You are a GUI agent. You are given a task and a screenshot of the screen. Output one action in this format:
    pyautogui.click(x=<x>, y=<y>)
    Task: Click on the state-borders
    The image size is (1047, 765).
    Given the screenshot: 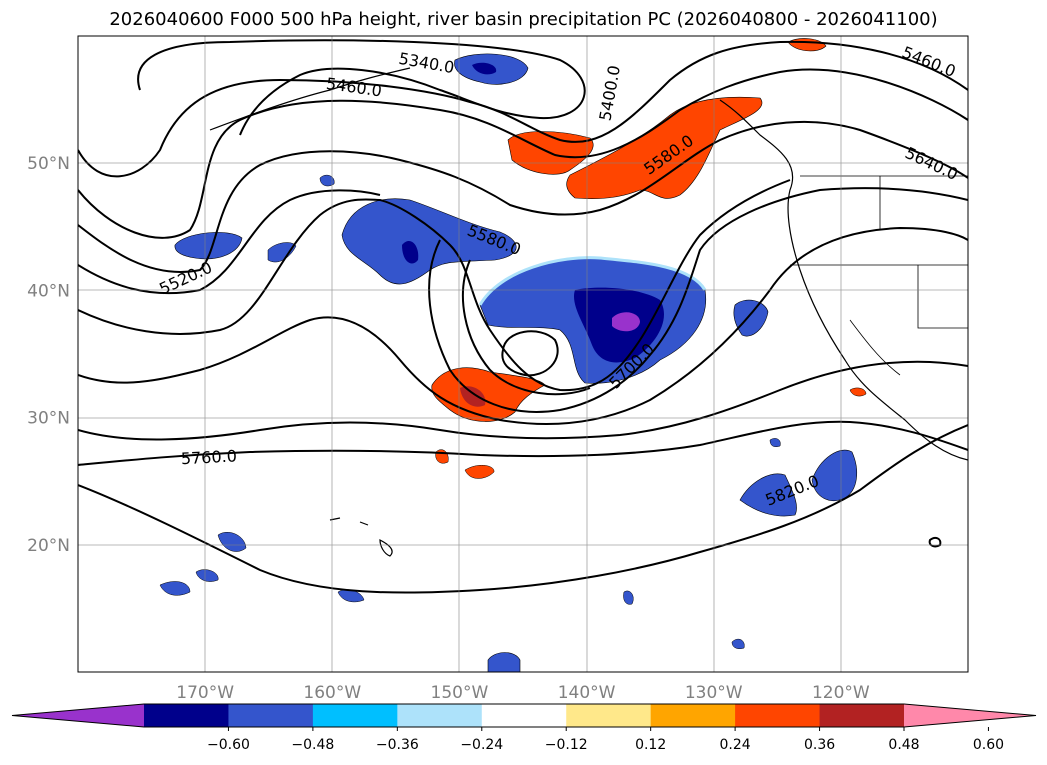 What is the action you would take?
    pyautogui.click(x=879, y=275)
    